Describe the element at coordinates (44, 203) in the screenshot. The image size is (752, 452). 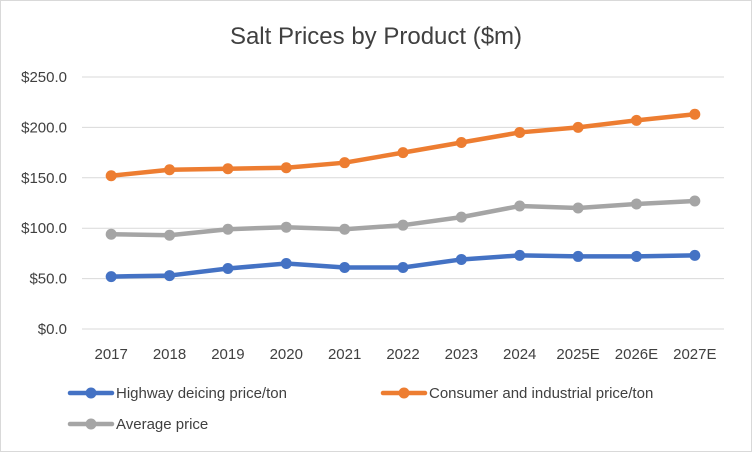
I see `y-axis-ticks: $0.0 $50.0 $100.0 $150.0 $200.0 $250.0` at that location.